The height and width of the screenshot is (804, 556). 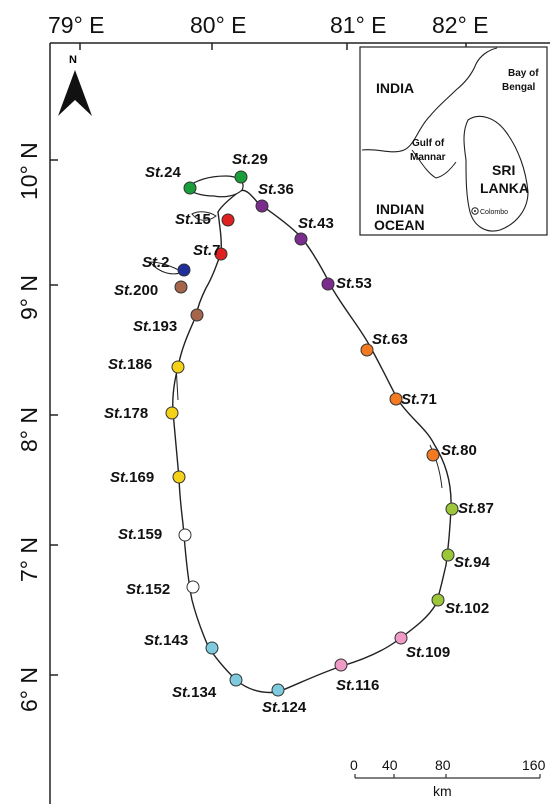 I want to click on north-arrow-icon: N, so click(x=75, y=85).